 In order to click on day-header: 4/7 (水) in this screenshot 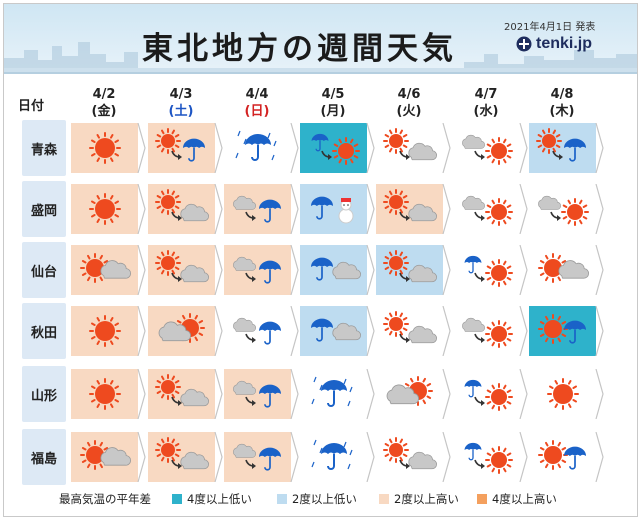, I will do `click(486, 103)`.